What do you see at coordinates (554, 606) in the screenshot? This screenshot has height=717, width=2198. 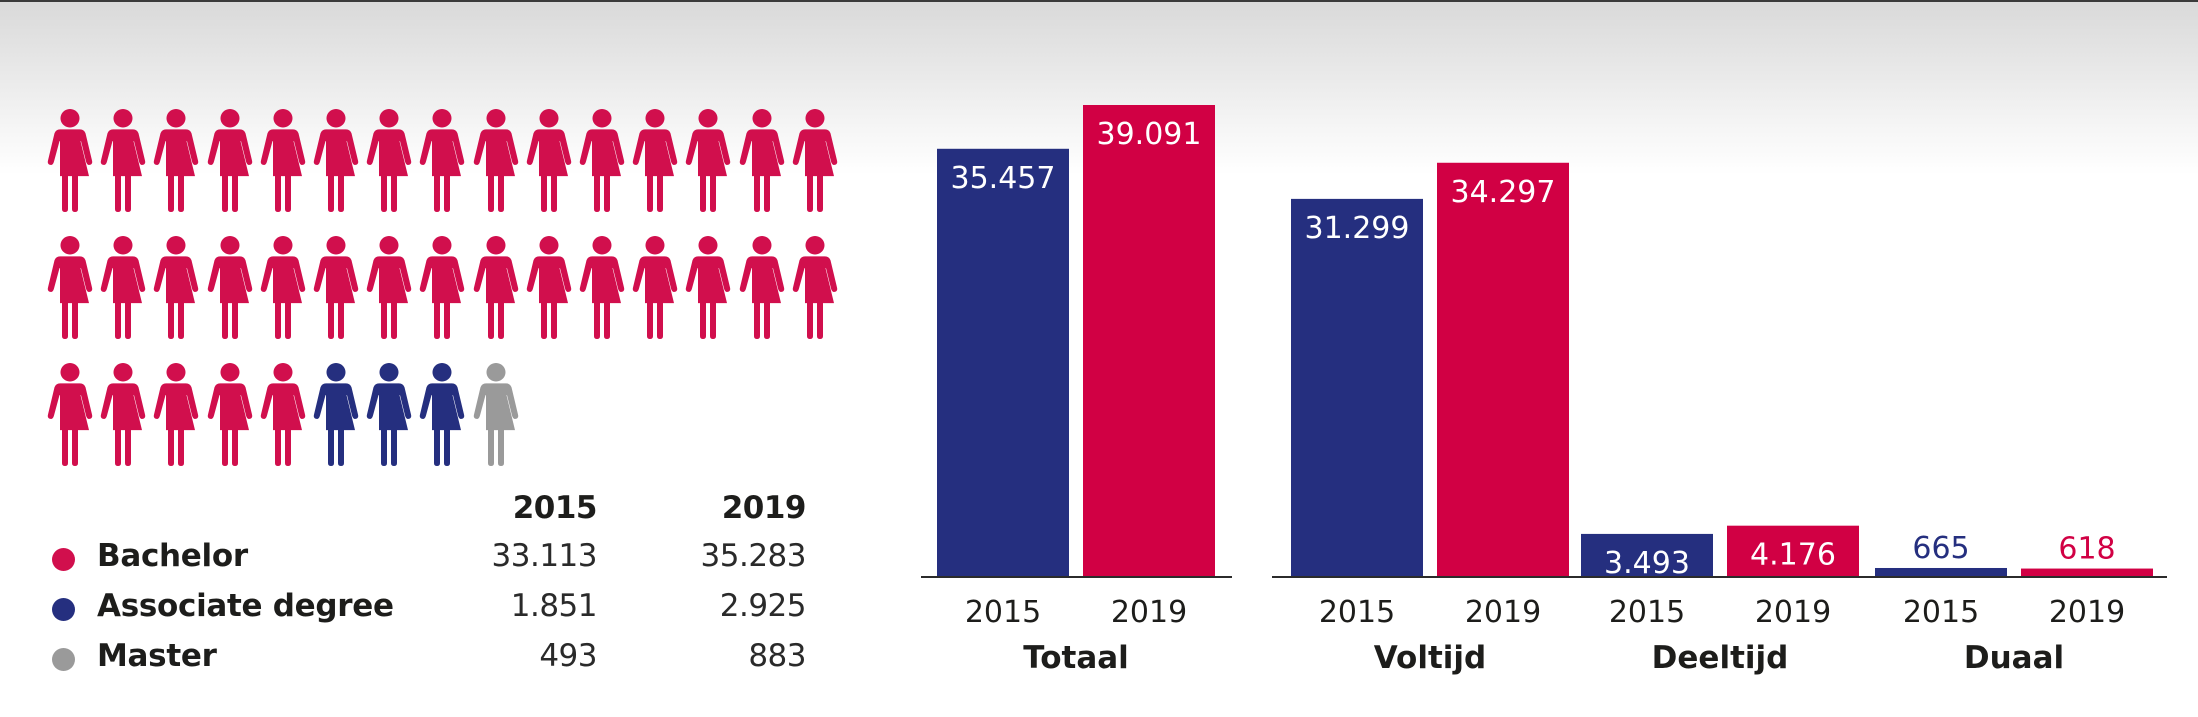 I see `legend-value-2015: 1.851` at bounding box center [554, 606].